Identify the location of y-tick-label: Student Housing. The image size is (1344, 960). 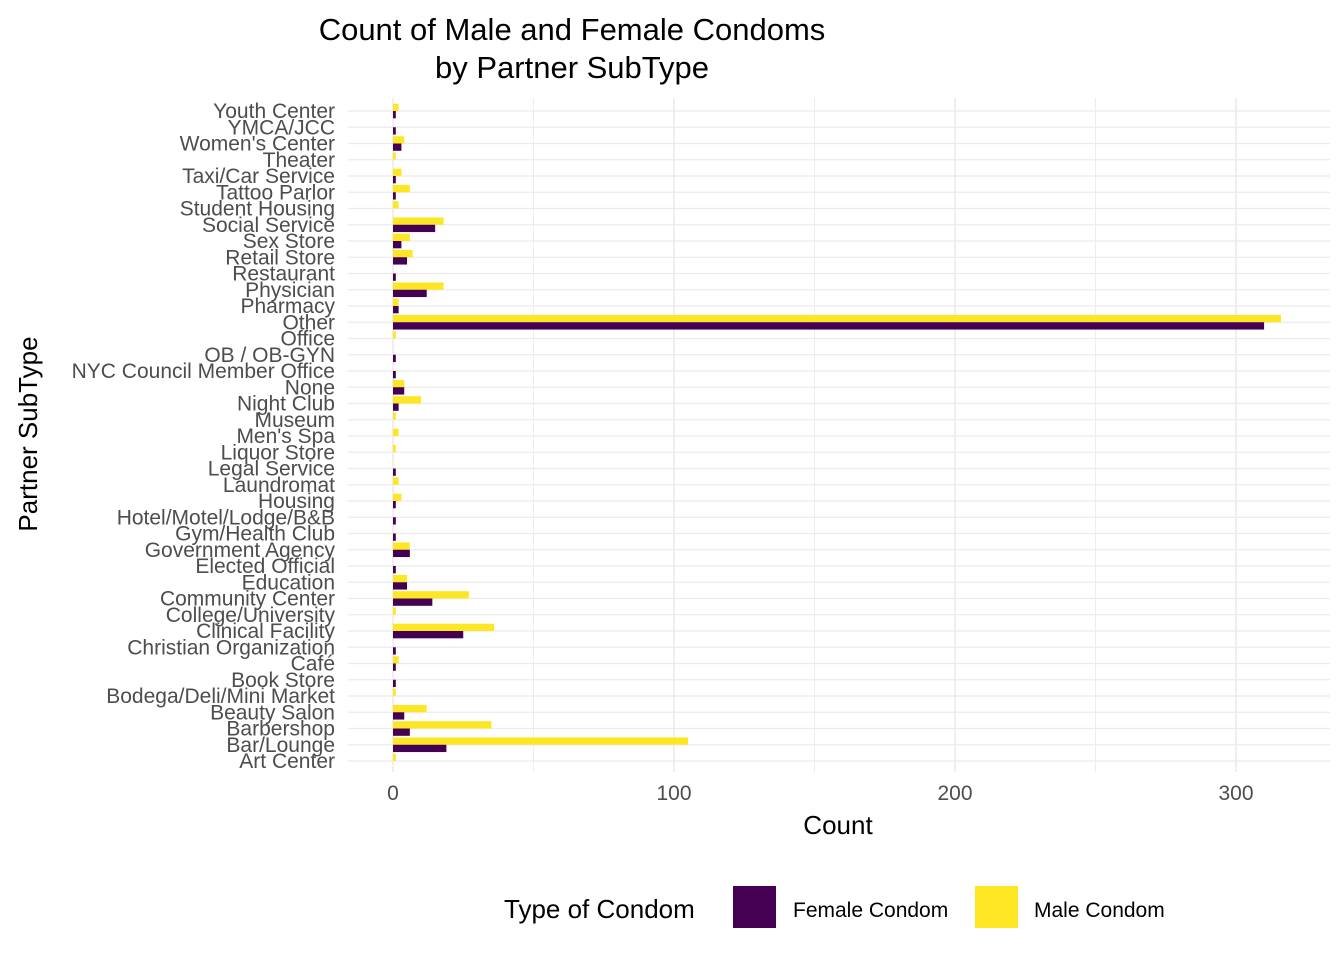
(257, 209).